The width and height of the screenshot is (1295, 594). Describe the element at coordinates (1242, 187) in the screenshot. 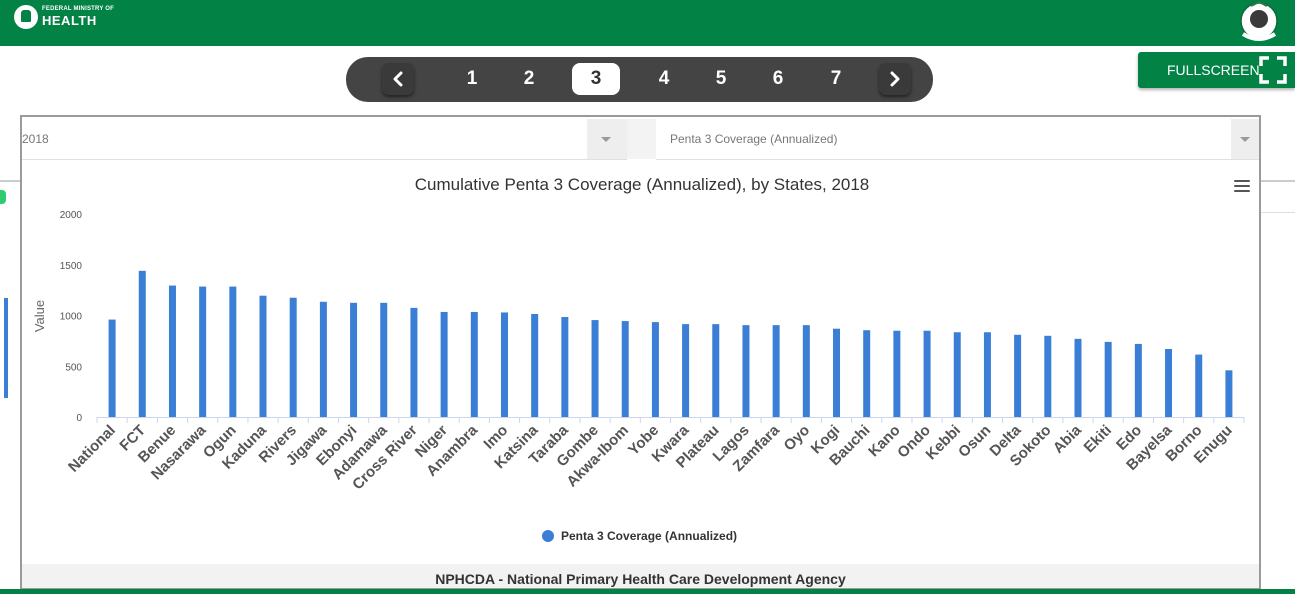

I see `chart-menu-icon` at that location.